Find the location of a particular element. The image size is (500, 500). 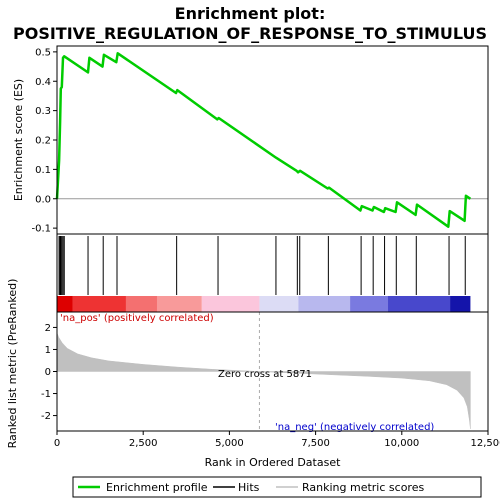

xtick-label: 2,500 is located at coordinates (143, 443).